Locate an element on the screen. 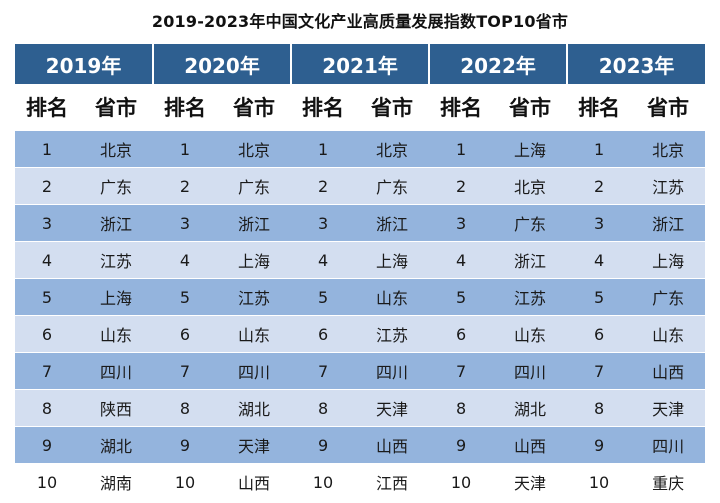  rank-cell: 7 is located at coordinates (185, 371).